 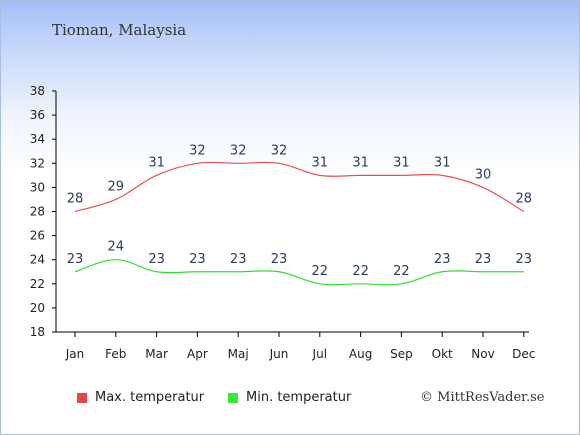 What do you see at coordinates (299, 397) in the screenshot?
I see `legend-min-label: Min. temperatur` at bounding box center [299, 397].